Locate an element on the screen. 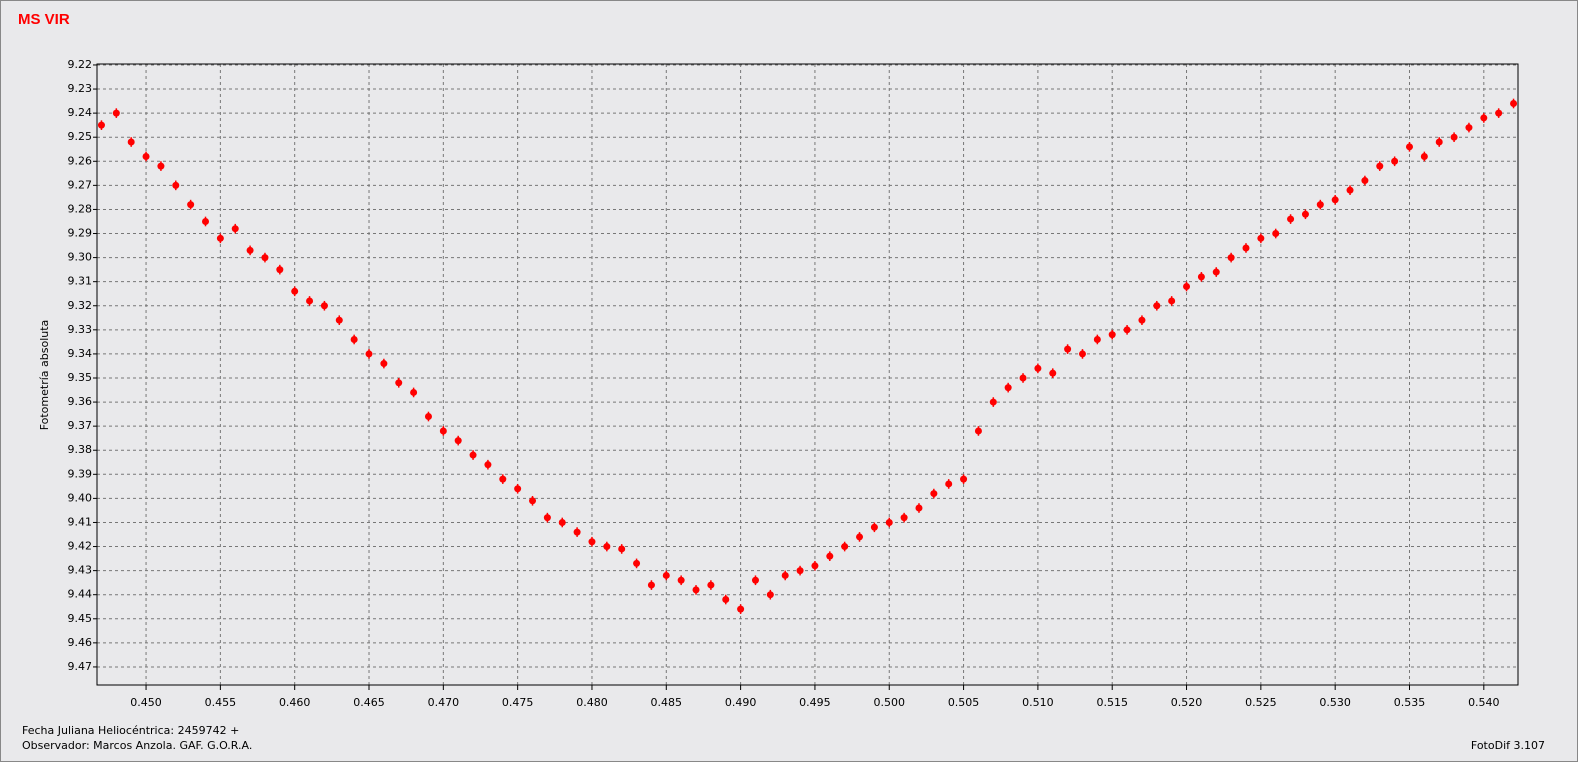 The image size is (1578, 762). y-tick-label: 9.31 is located at coordinates (80, 281).